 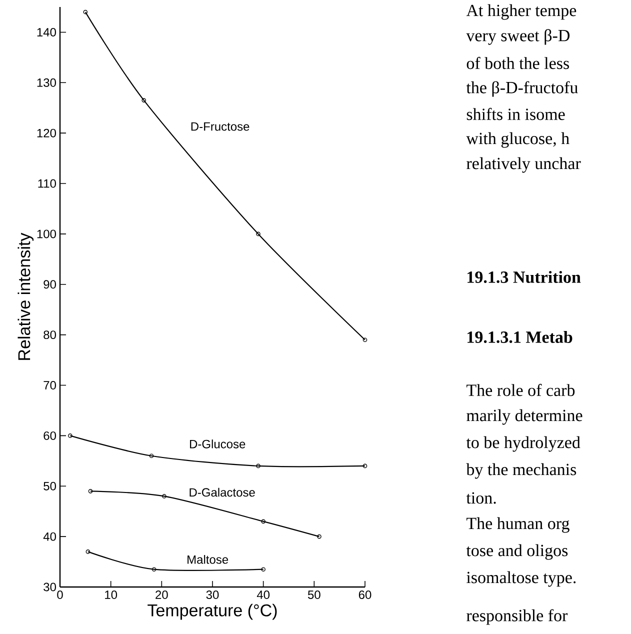 I want to click on text: very sweet β-D, so click(x=518, y=37).